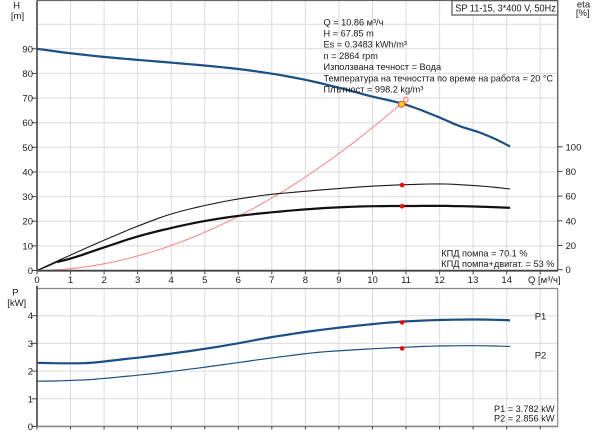 The height and width of the screenshot is (434, 600). I want to click on svg-text: КПД помпа+двигат. = 53 %, so click(497, 264).